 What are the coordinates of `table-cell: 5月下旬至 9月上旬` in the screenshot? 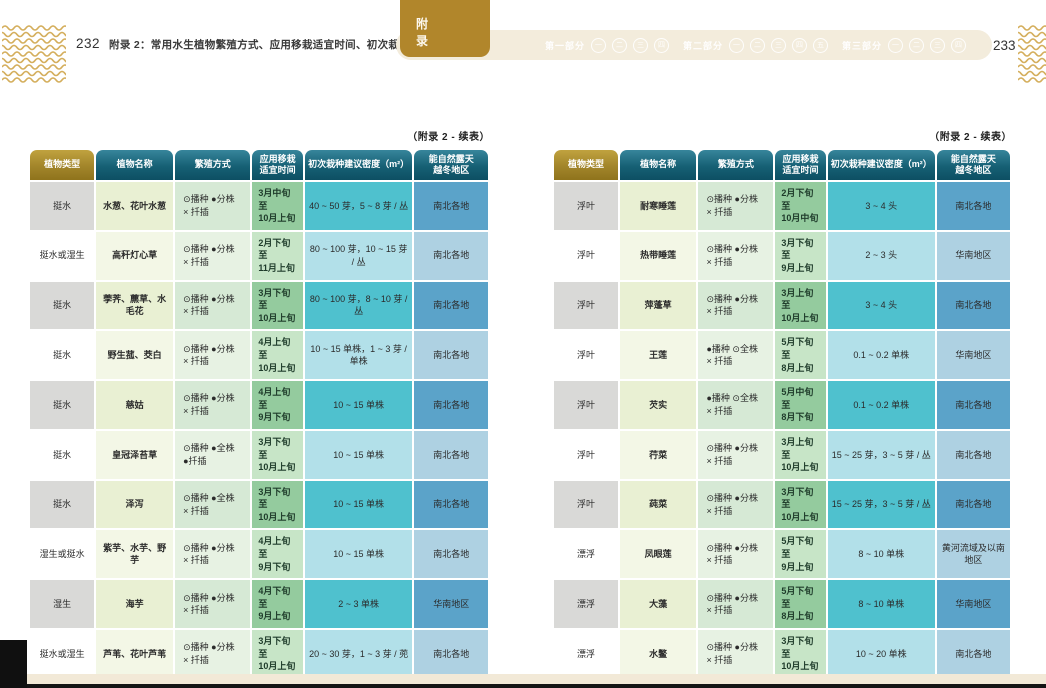 It's located at (800, 554).